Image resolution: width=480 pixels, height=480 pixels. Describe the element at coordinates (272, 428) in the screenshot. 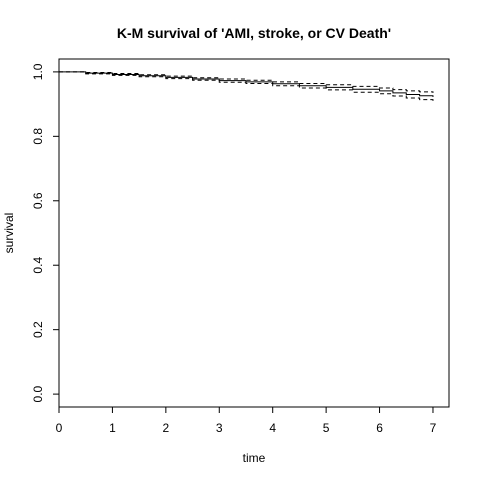

I see `x-tick-label-4: 4` at that location.